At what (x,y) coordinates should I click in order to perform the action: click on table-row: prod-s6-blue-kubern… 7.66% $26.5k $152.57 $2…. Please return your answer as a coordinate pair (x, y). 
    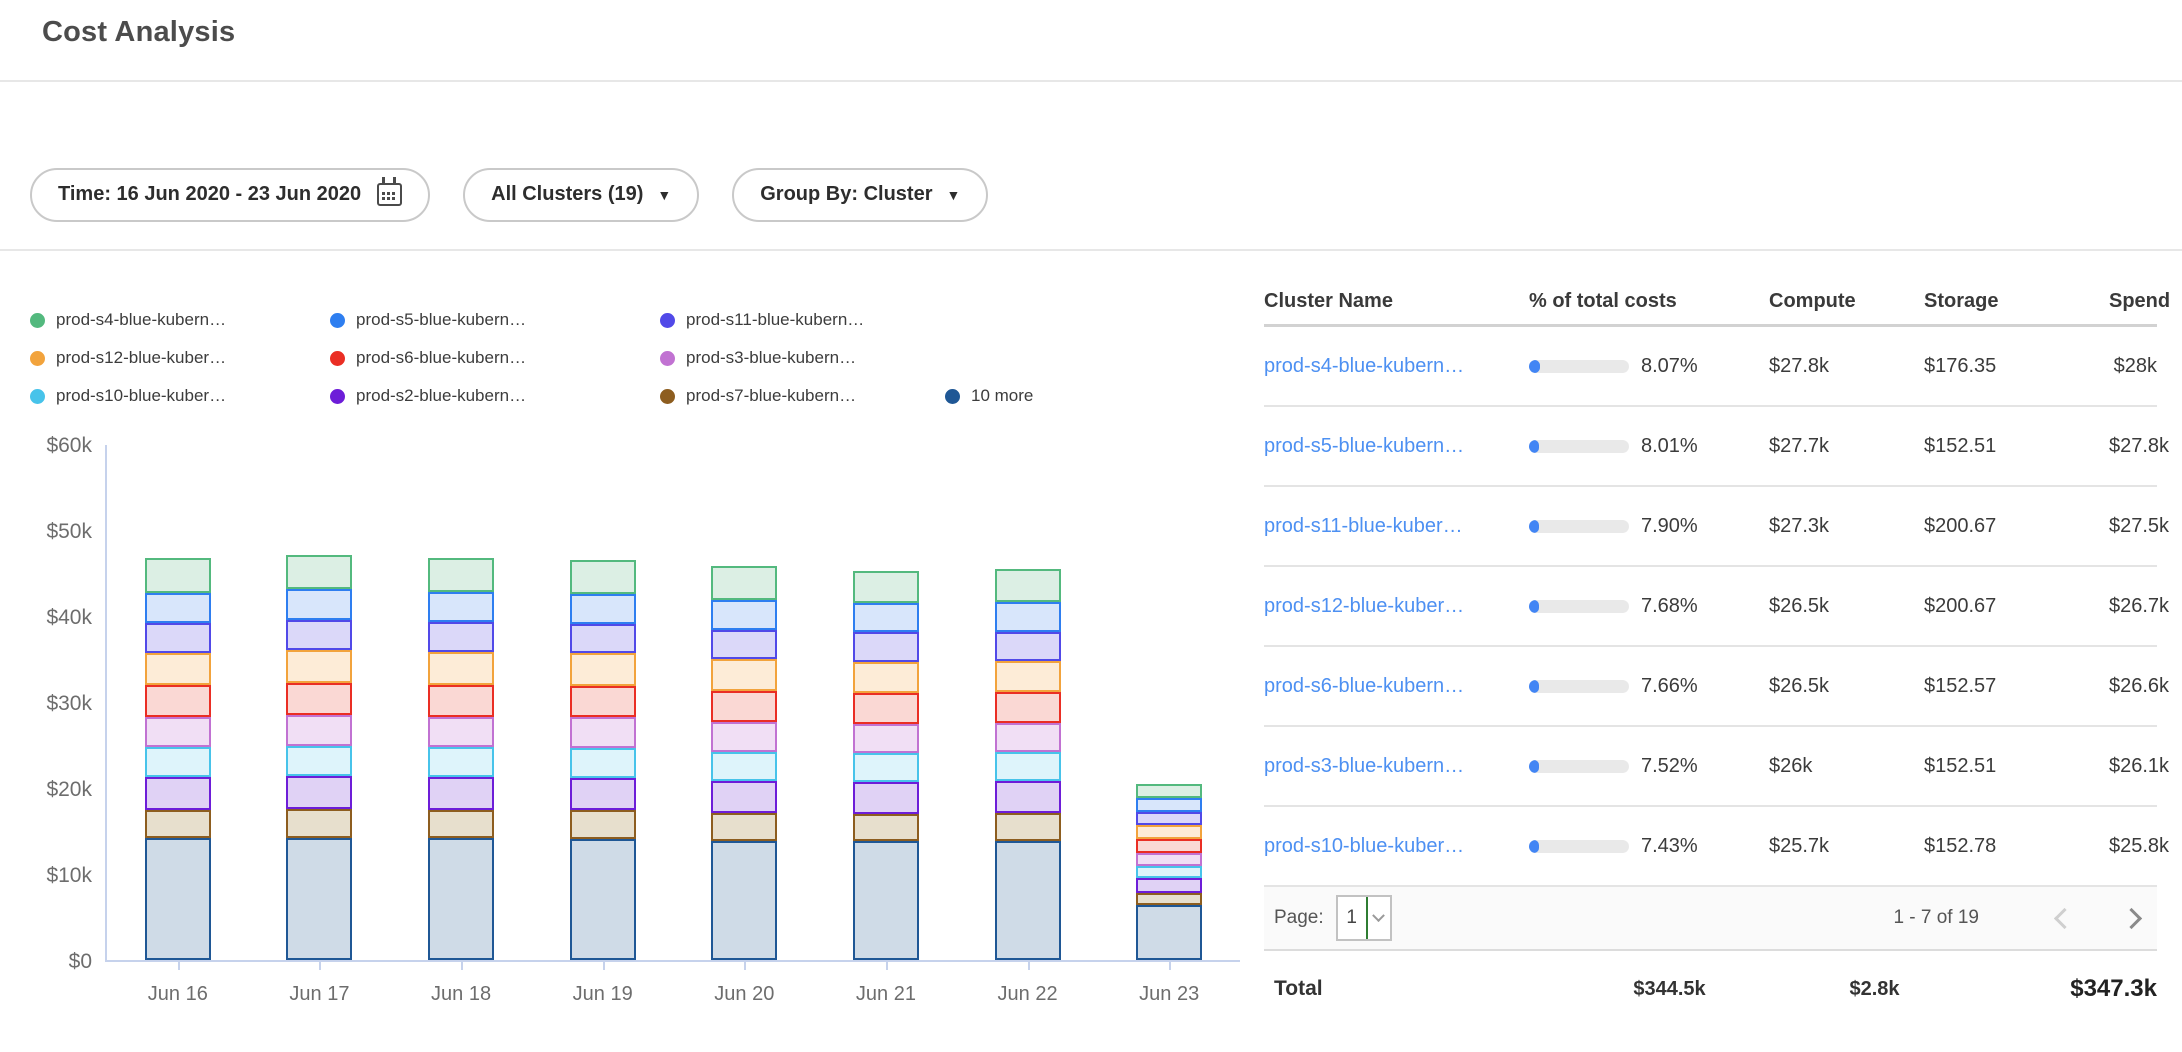
    Looking at the image, I should click on (1716, 687).